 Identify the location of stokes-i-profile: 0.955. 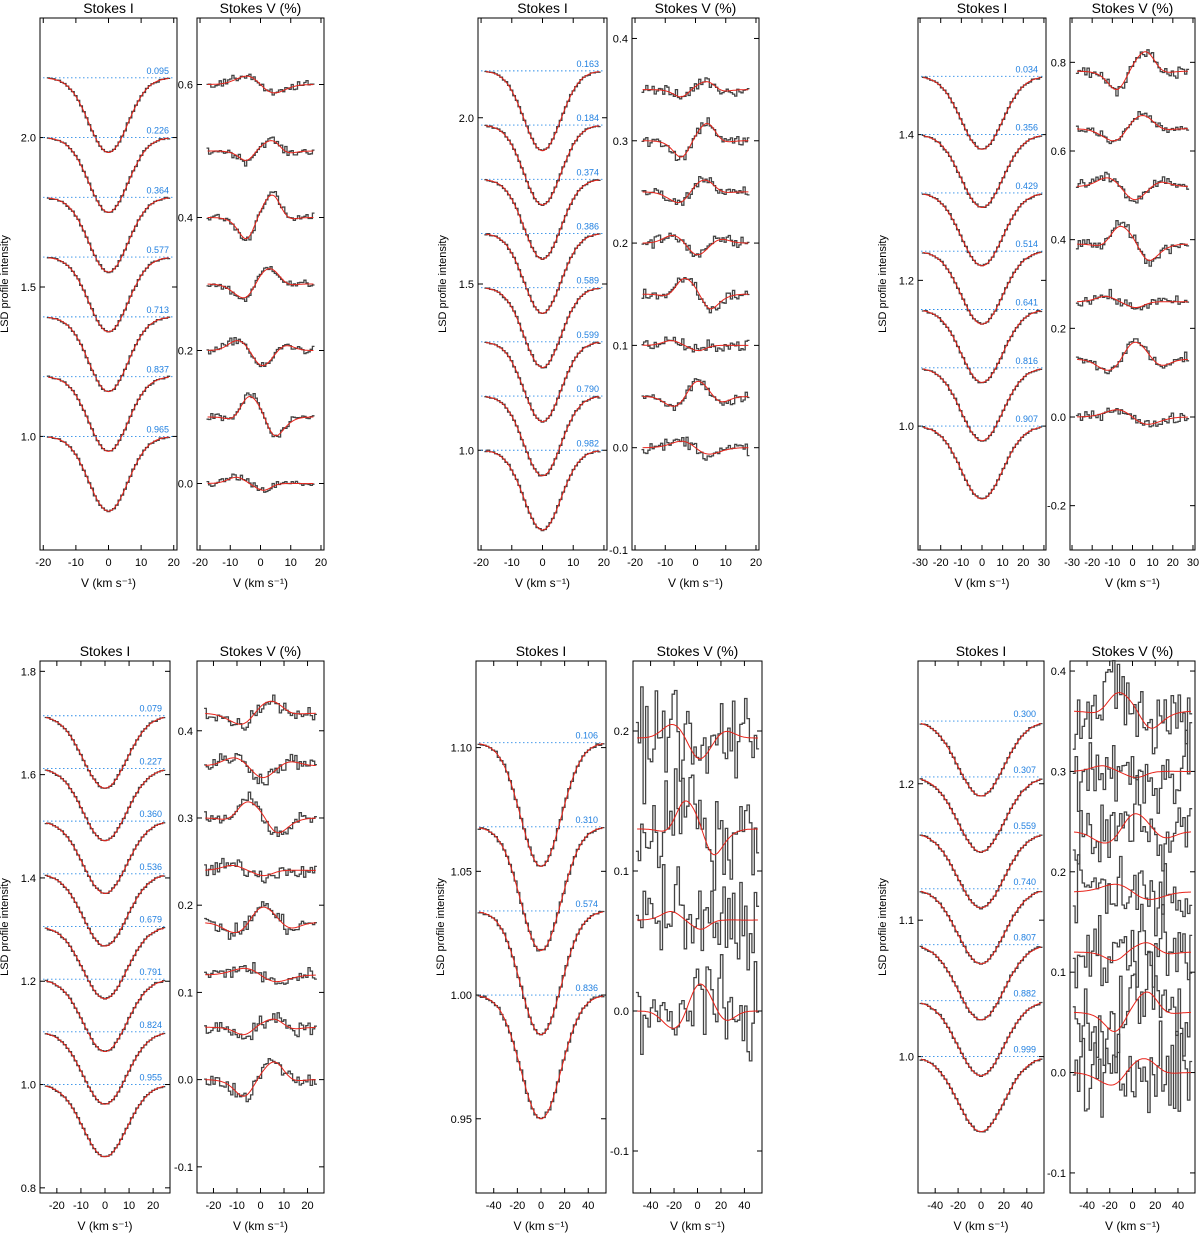
(105, 1115).